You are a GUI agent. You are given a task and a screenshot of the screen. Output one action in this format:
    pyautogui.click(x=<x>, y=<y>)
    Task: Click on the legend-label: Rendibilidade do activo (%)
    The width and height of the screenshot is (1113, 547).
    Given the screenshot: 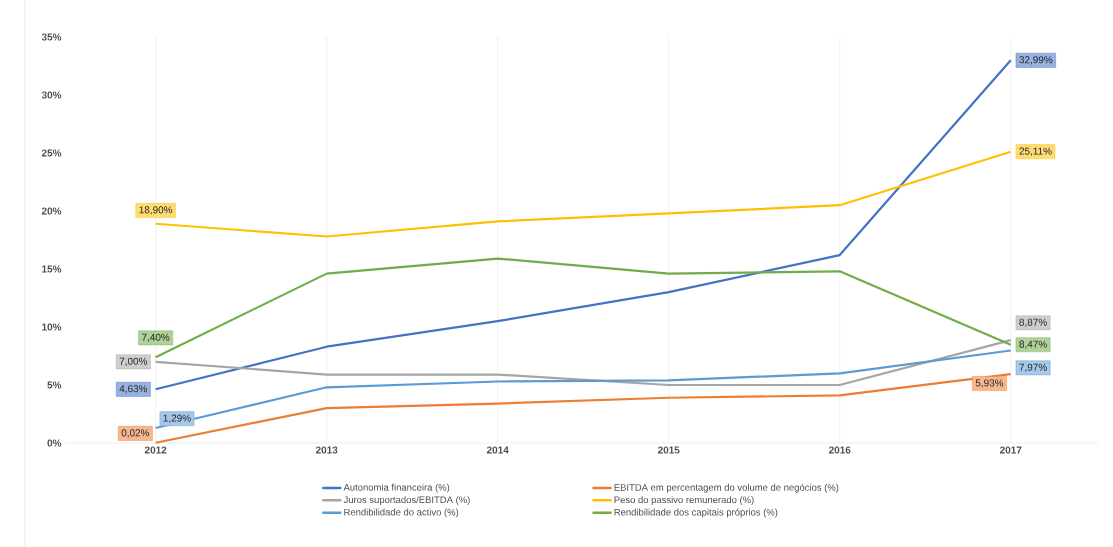 What is the action you would take?
    pyautogui.click(x=401, y=513)
    